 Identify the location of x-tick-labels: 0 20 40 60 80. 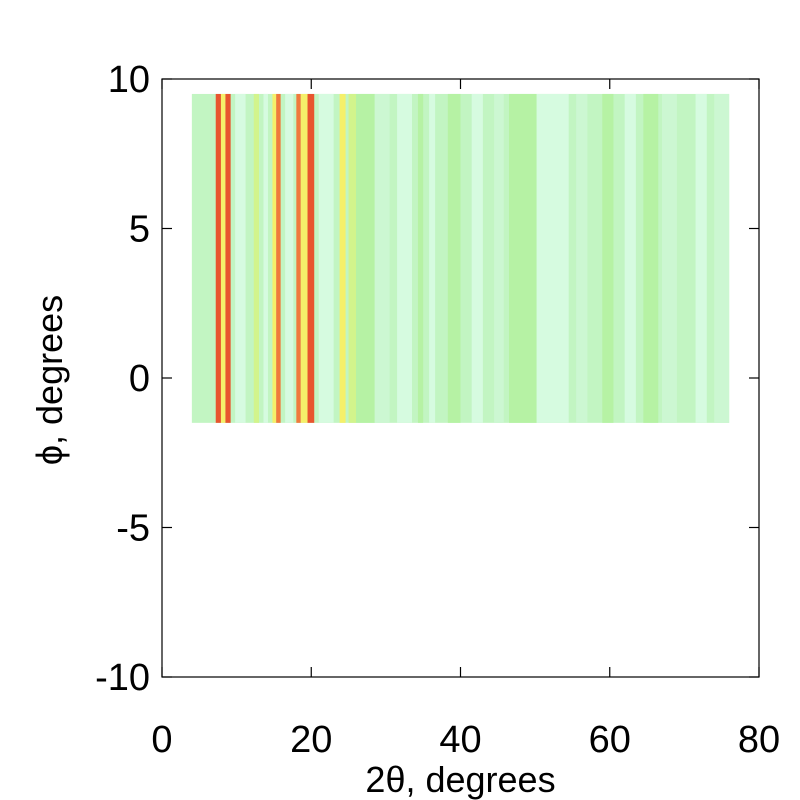
(465, 740).